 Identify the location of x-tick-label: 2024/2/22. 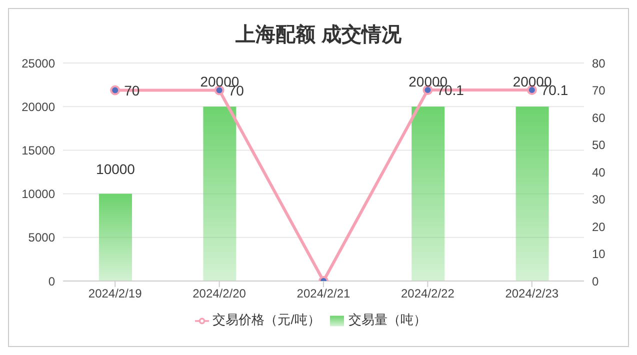
(428, 293).